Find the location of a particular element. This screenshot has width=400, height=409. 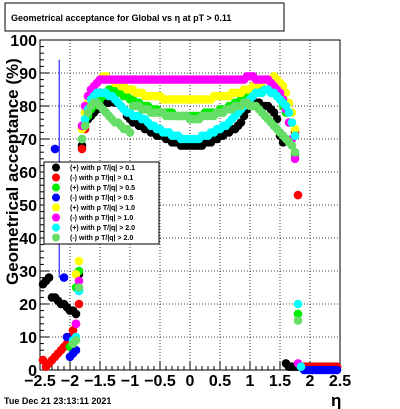

y-tick-label: 90 is located at coordinates (28, 74).